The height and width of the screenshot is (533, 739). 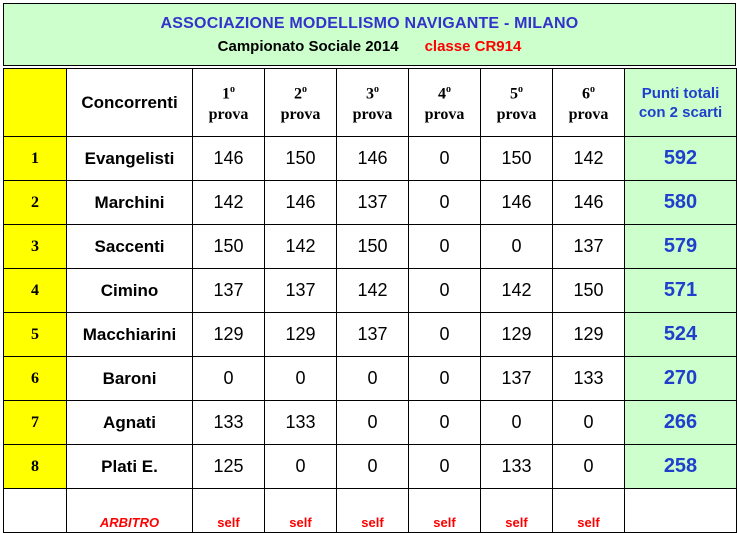 What do you see at coordinates (680, 246) in the screenshot?
I see `total-points: 579` at bounding box center [680, 246].